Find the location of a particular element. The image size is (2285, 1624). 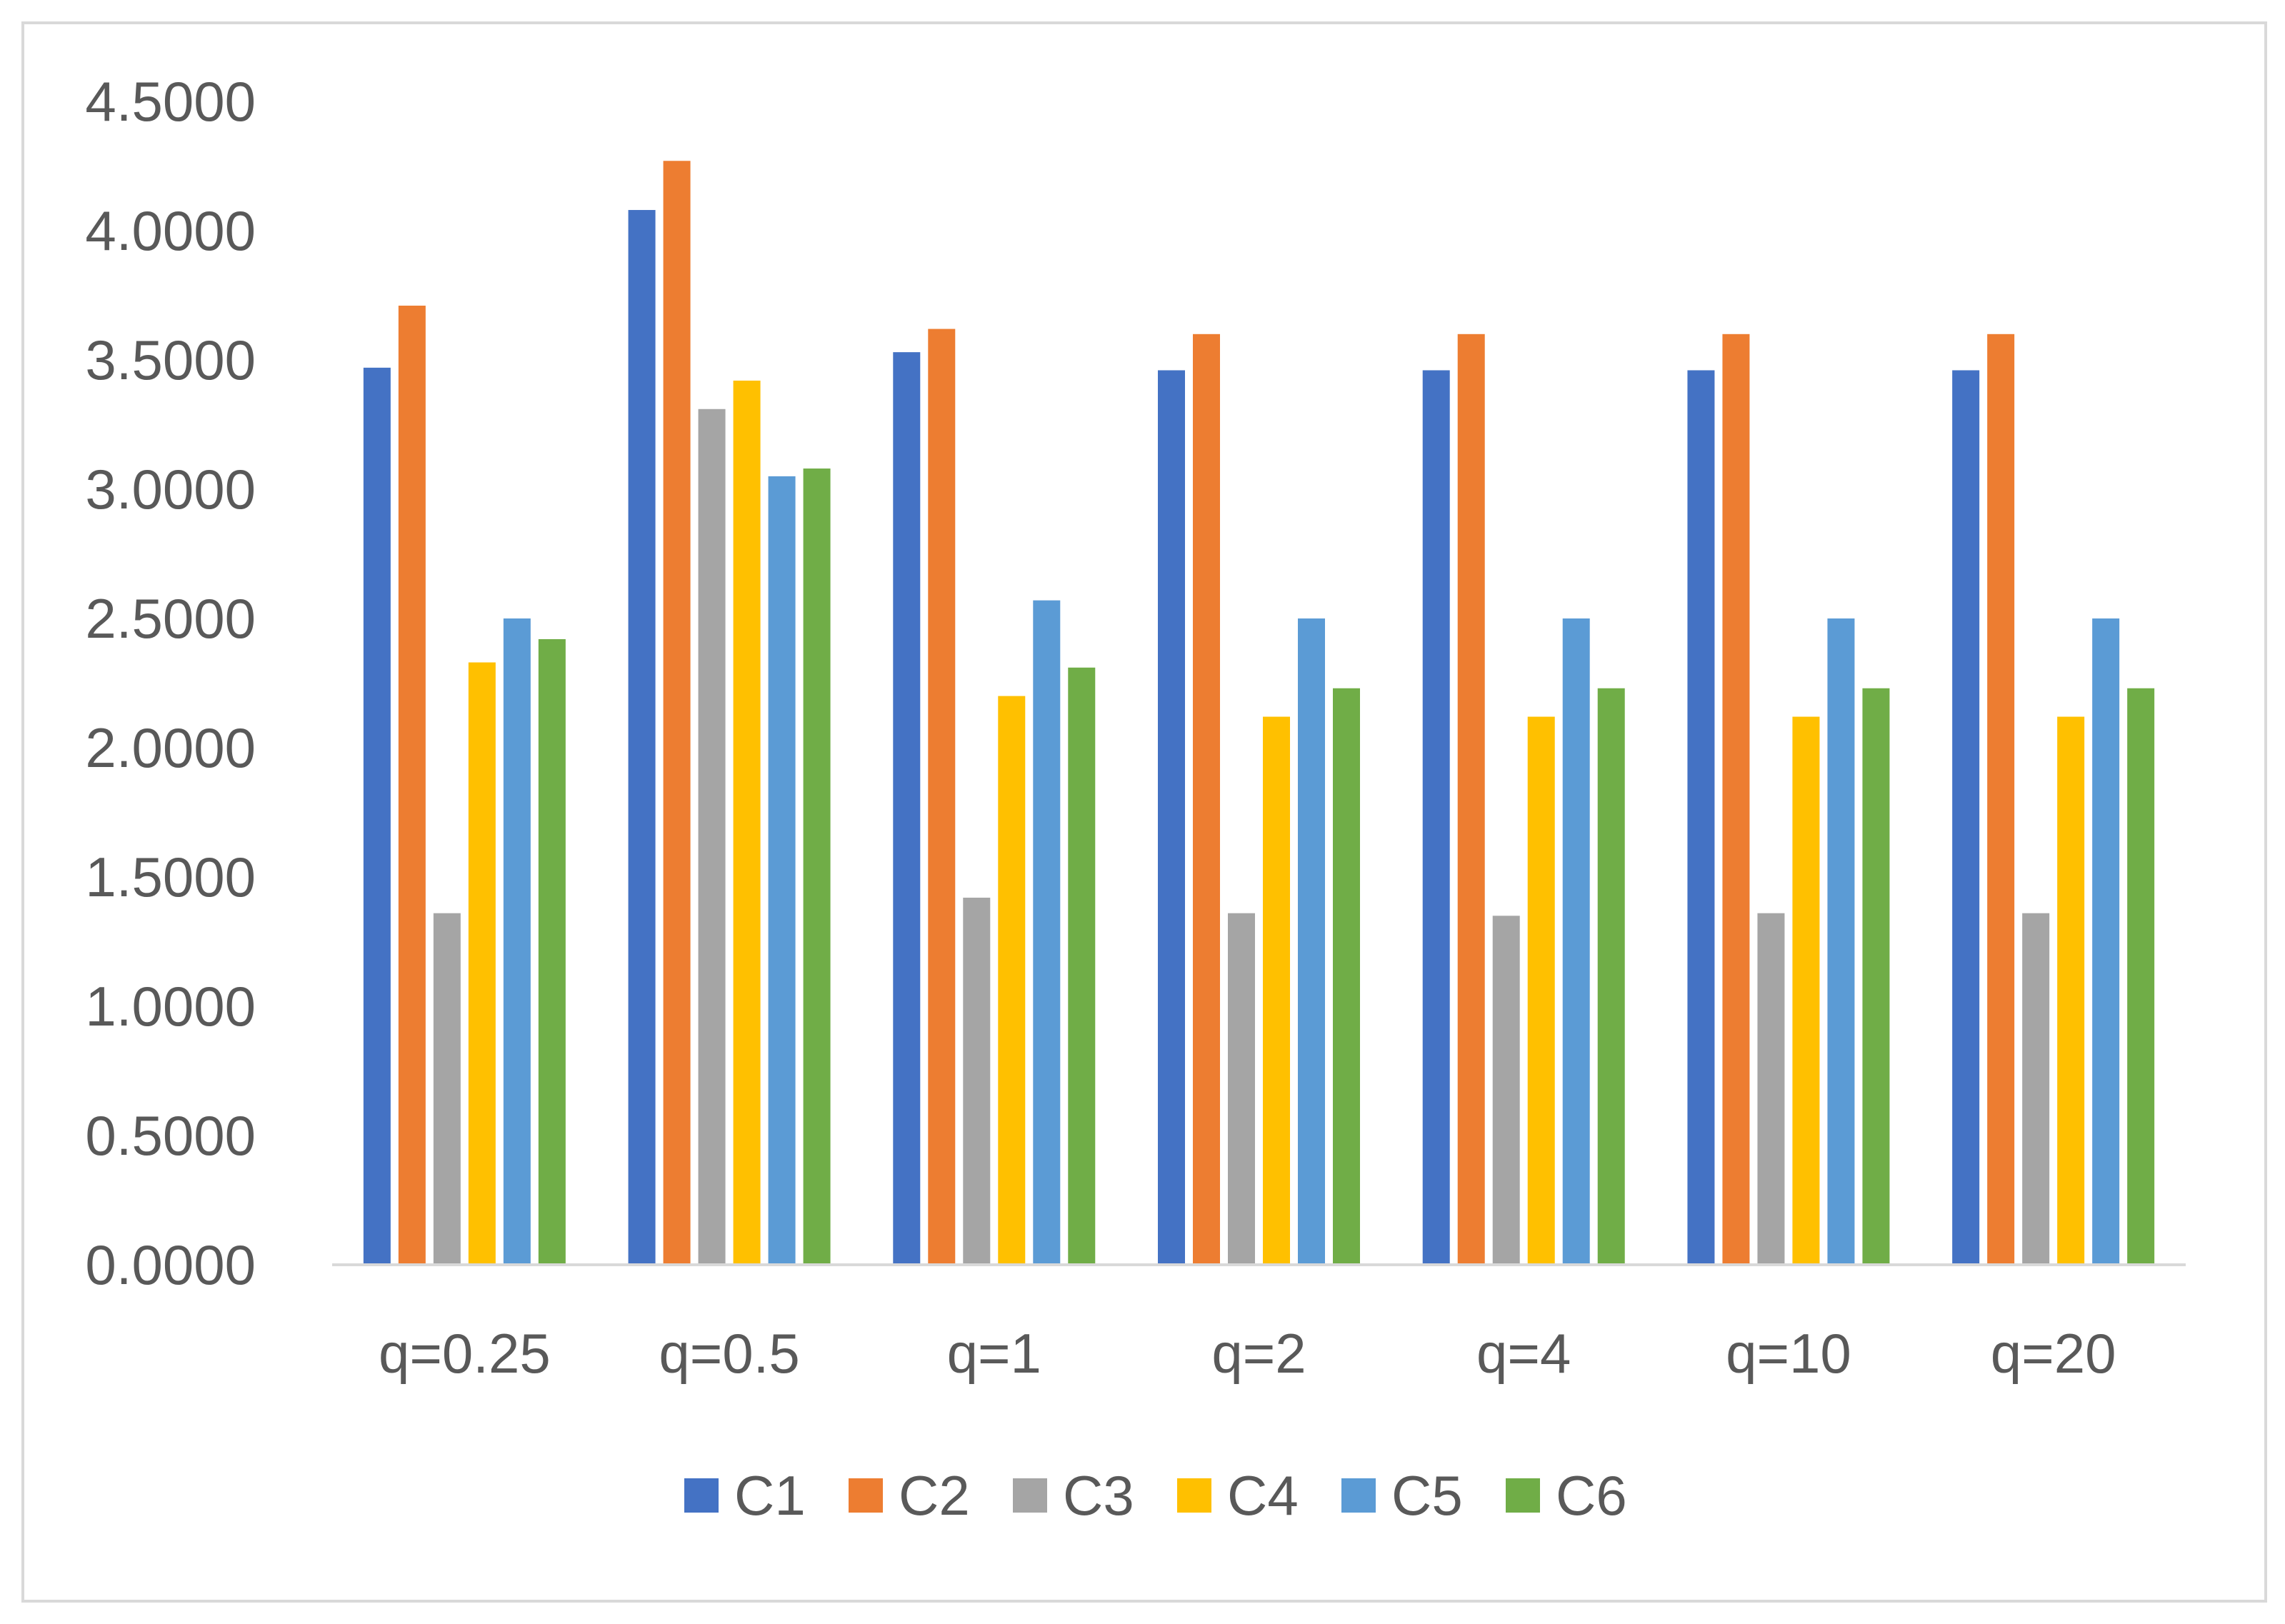

x-tick-label: q=4 is located at coordinates (1523, 1353).